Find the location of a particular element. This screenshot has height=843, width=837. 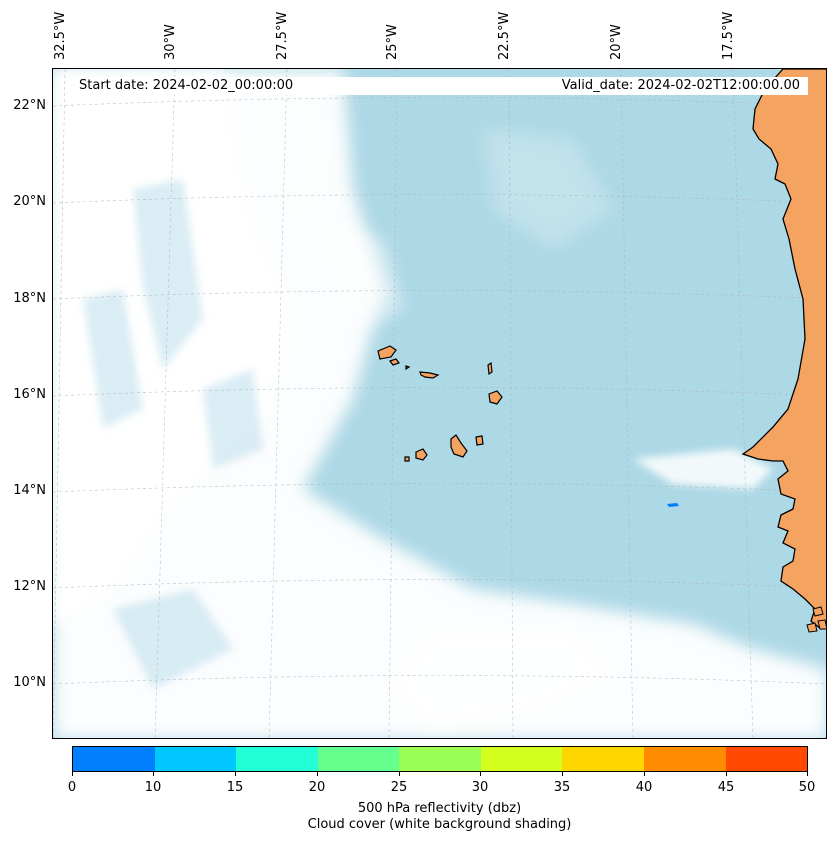

colorbar-tick-label-15: 15 is located at coordinates (235, 787).